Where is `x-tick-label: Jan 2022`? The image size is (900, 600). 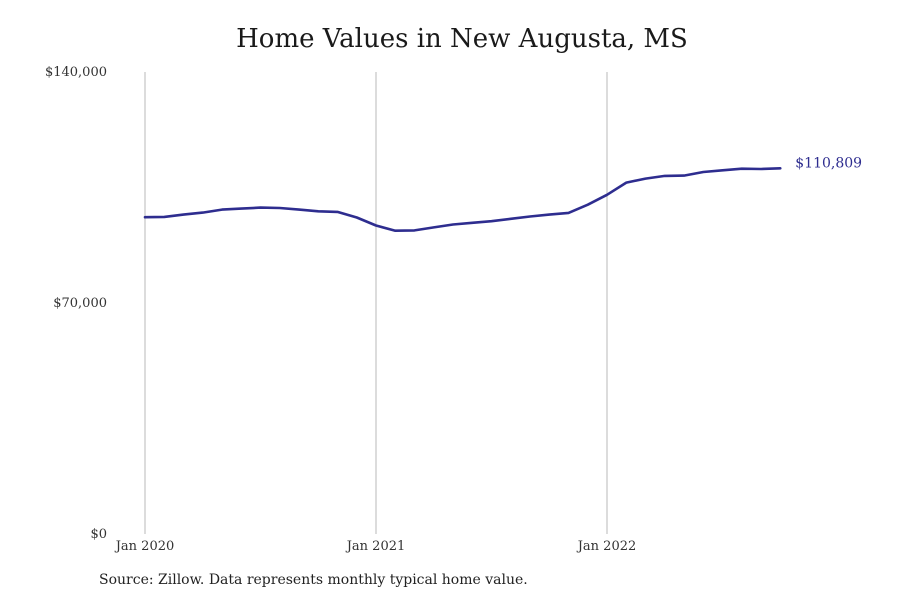 x-tick-label: Jan 2022 is located at coordinates (606, 546).